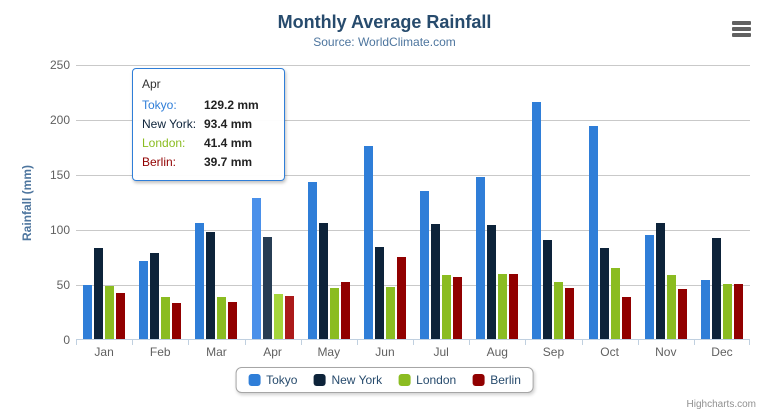 The height and width of the screenshot is (416, 769). I want to click on tooltip-series-value: 39.7 mm, so click(228, 162).